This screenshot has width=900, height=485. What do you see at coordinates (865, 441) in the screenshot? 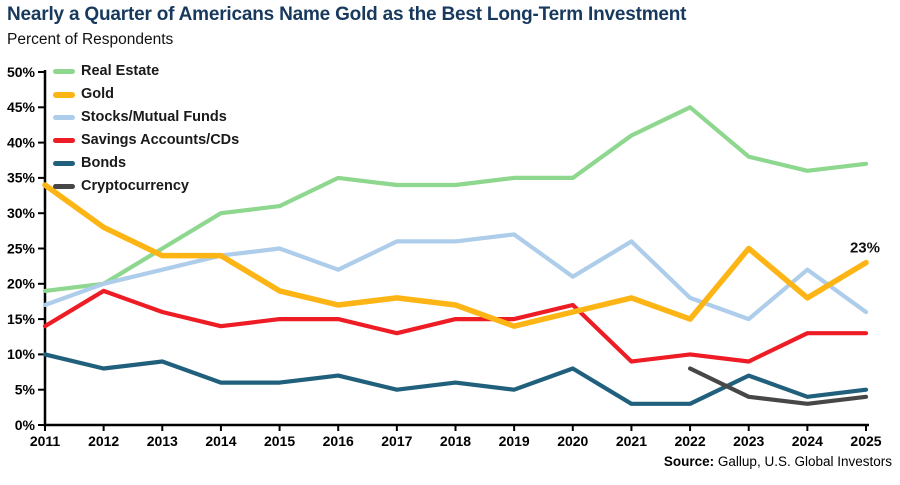
I see `x-tick-label-2025: 2025` at bounding box center [865, 441].